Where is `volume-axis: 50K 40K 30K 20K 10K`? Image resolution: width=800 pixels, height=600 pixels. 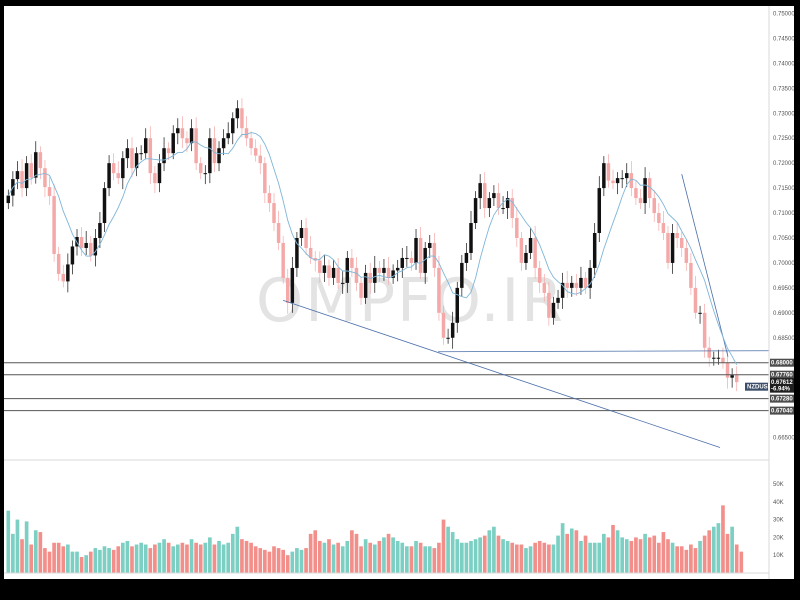
volume-axis: 50K 40K 30K 20K 10K is located at coordinates (778, 520).